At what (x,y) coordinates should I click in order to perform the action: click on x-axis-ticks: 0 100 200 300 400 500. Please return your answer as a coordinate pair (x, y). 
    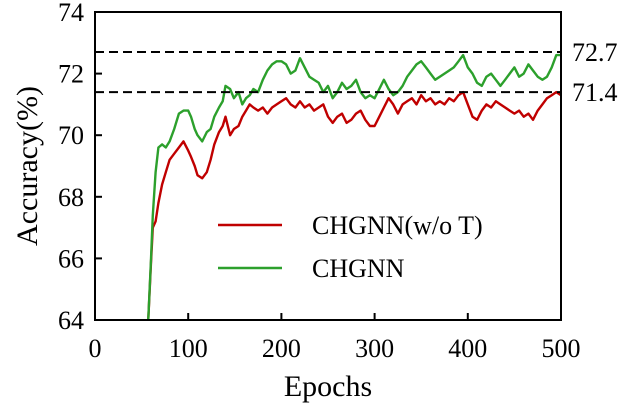
    Looking at the image, I should click on (335, 338).